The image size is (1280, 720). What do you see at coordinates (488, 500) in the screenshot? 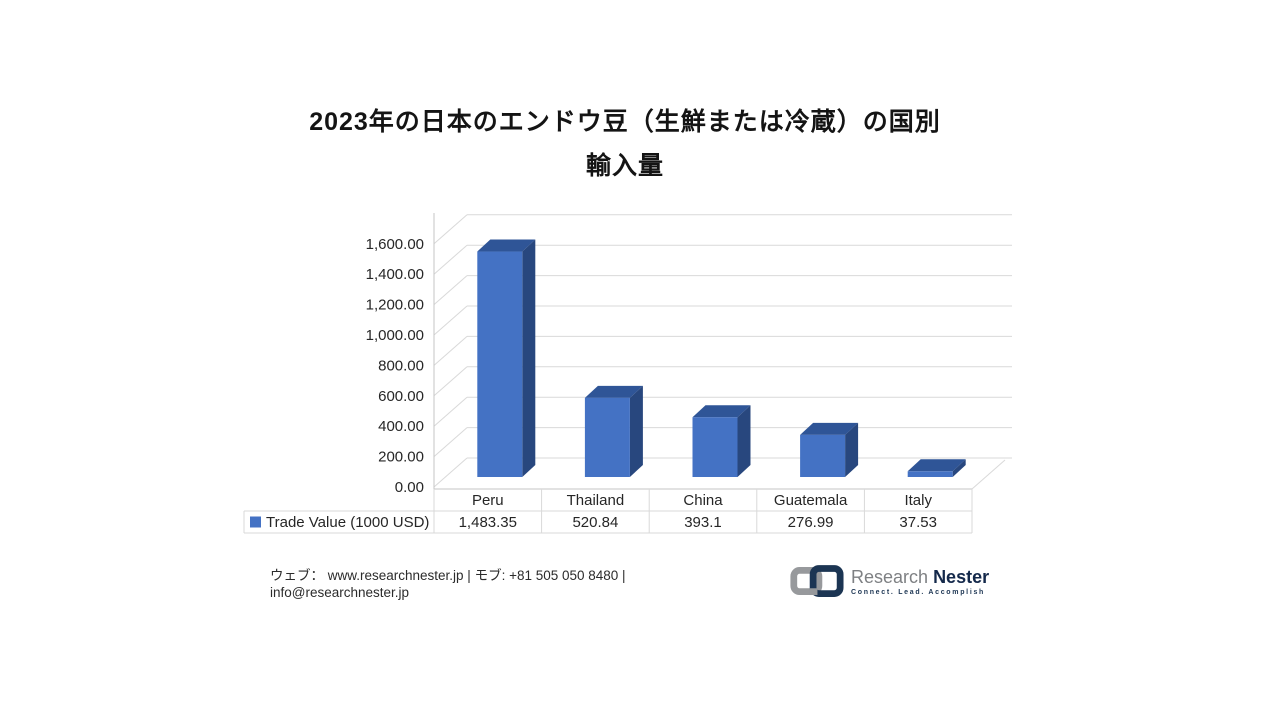
I see `category-label: Peru` at bounding box center [488, 500].